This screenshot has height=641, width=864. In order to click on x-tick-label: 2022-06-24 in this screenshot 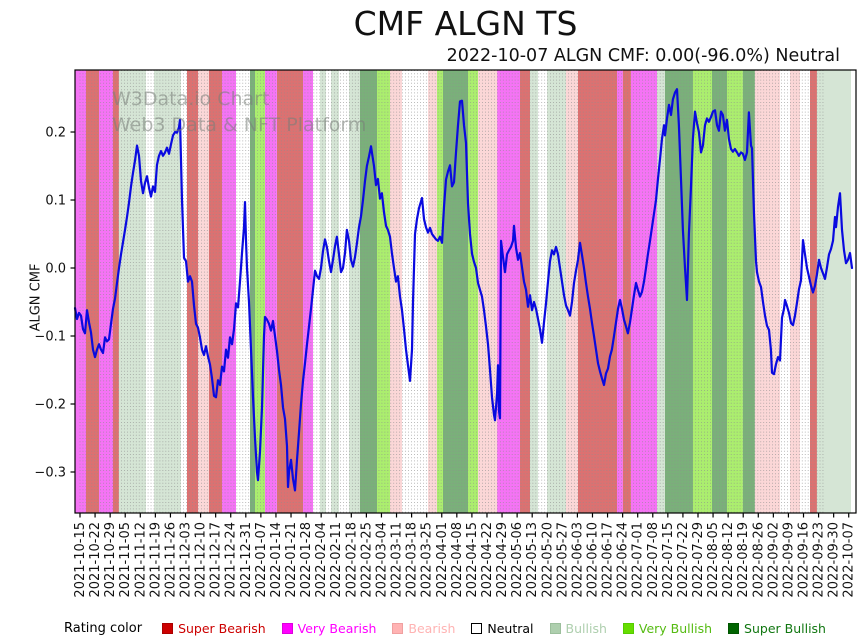, I will do `click(623, 560)`.